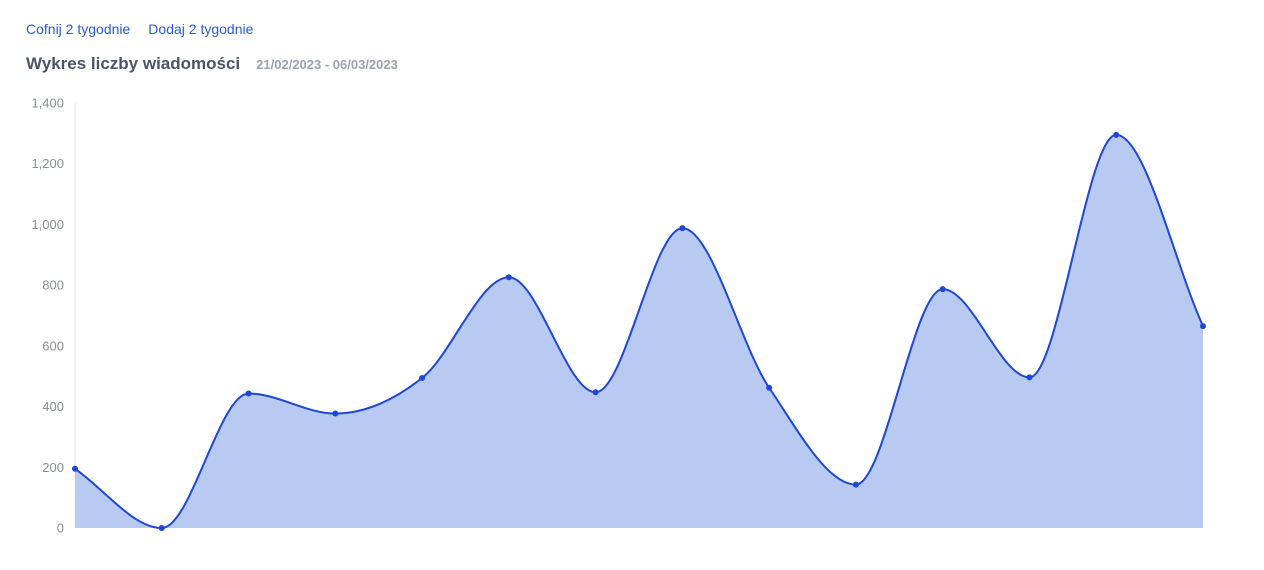 This screenshot has width=1264, height=570. Describe the element at coordinates (201, 29) in the screenshot. I see `forward-two-weeks-link: Dodaj 2 tygodnie` at that location.